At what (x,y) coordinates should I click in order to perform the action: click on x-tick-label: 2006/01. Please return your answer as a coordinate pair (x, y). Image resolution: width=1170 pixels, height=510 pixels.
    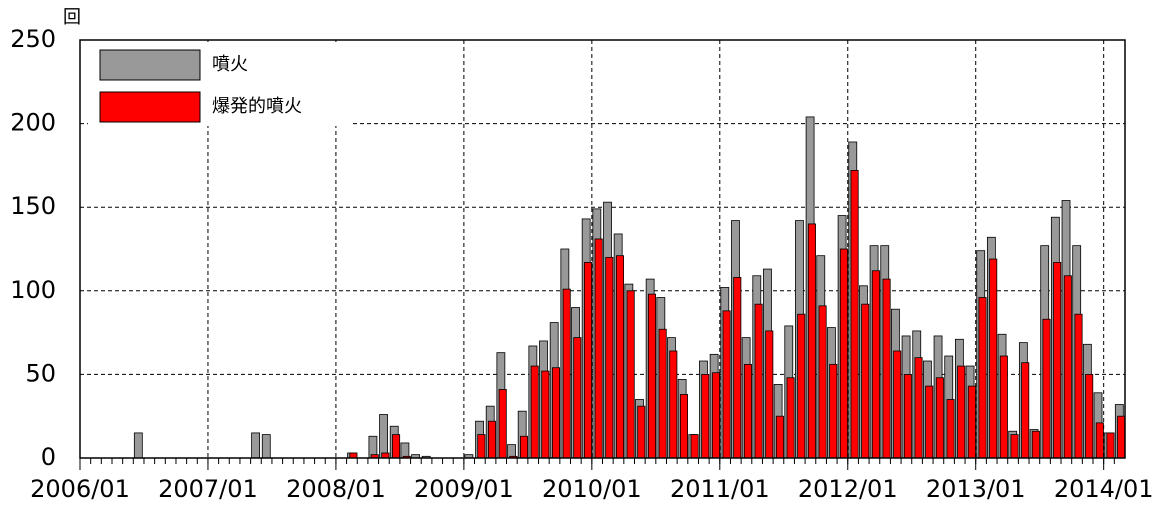
    Looking at the image, I should click on (80, 489).